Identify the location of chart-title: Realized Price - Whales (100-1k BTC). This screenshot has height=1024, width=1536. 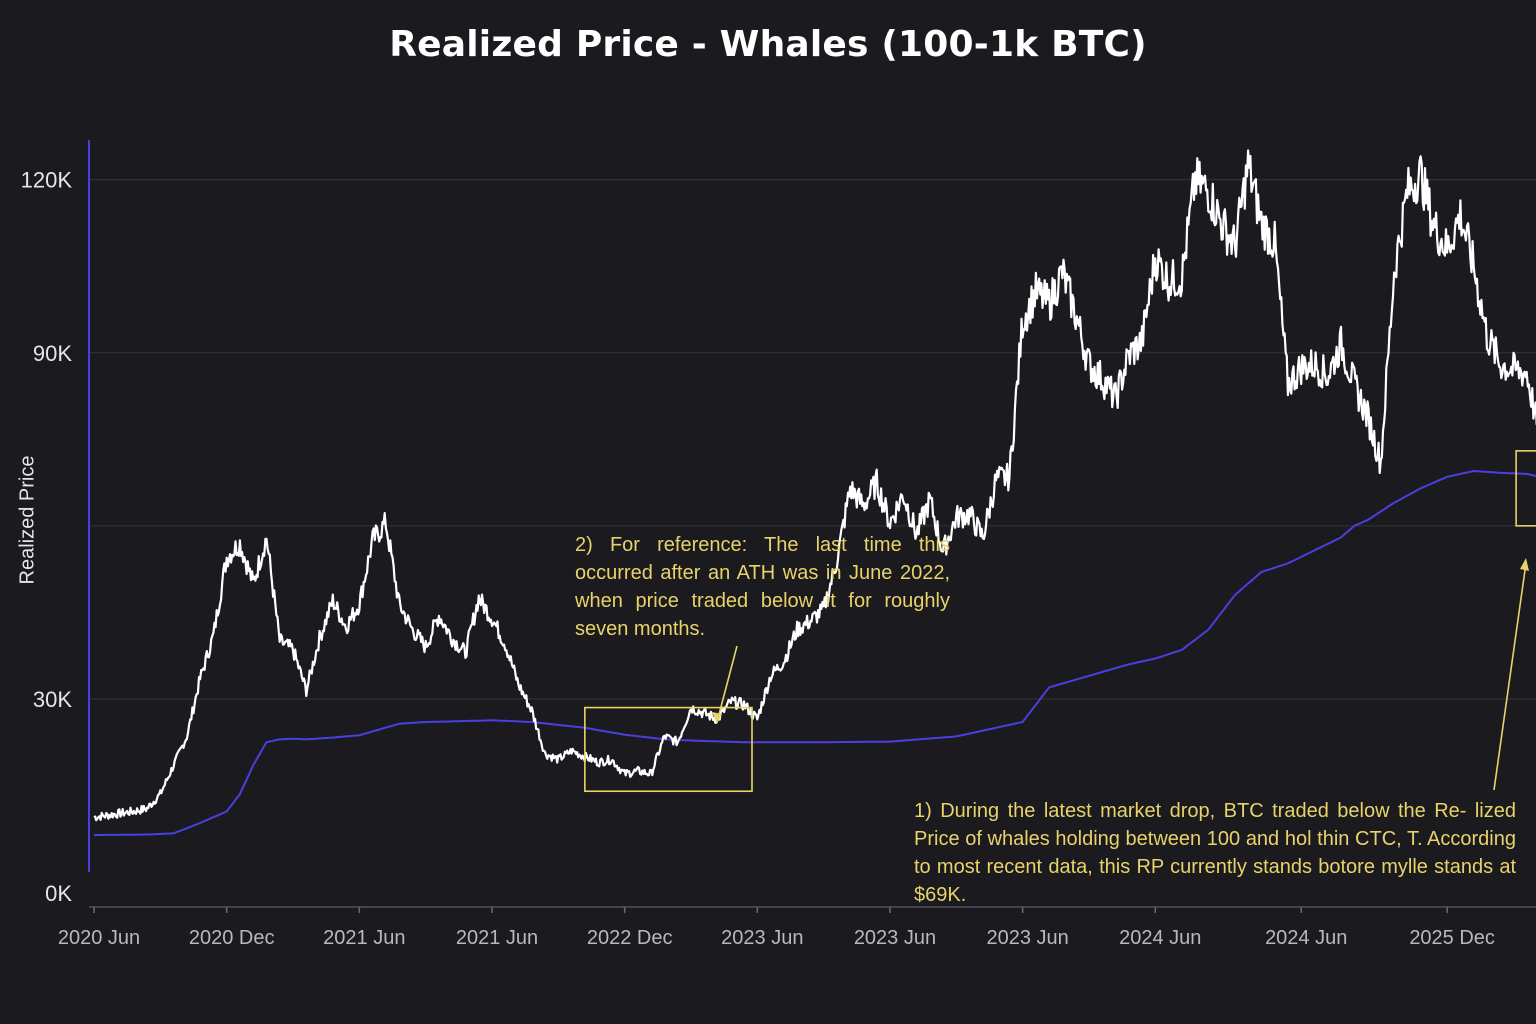
(768, 44).